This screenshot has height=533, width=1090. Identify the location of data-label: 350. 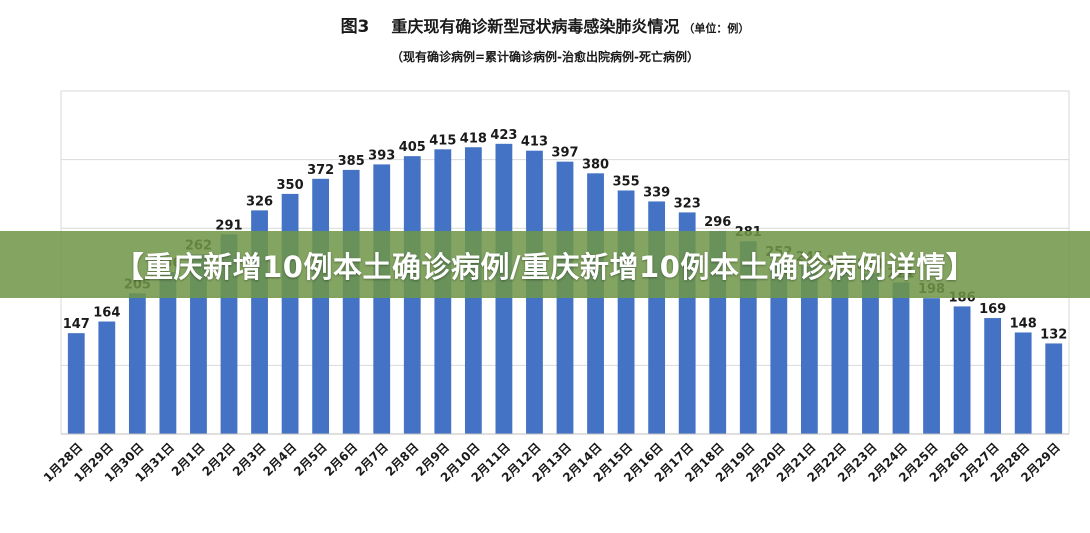
(290, 185).